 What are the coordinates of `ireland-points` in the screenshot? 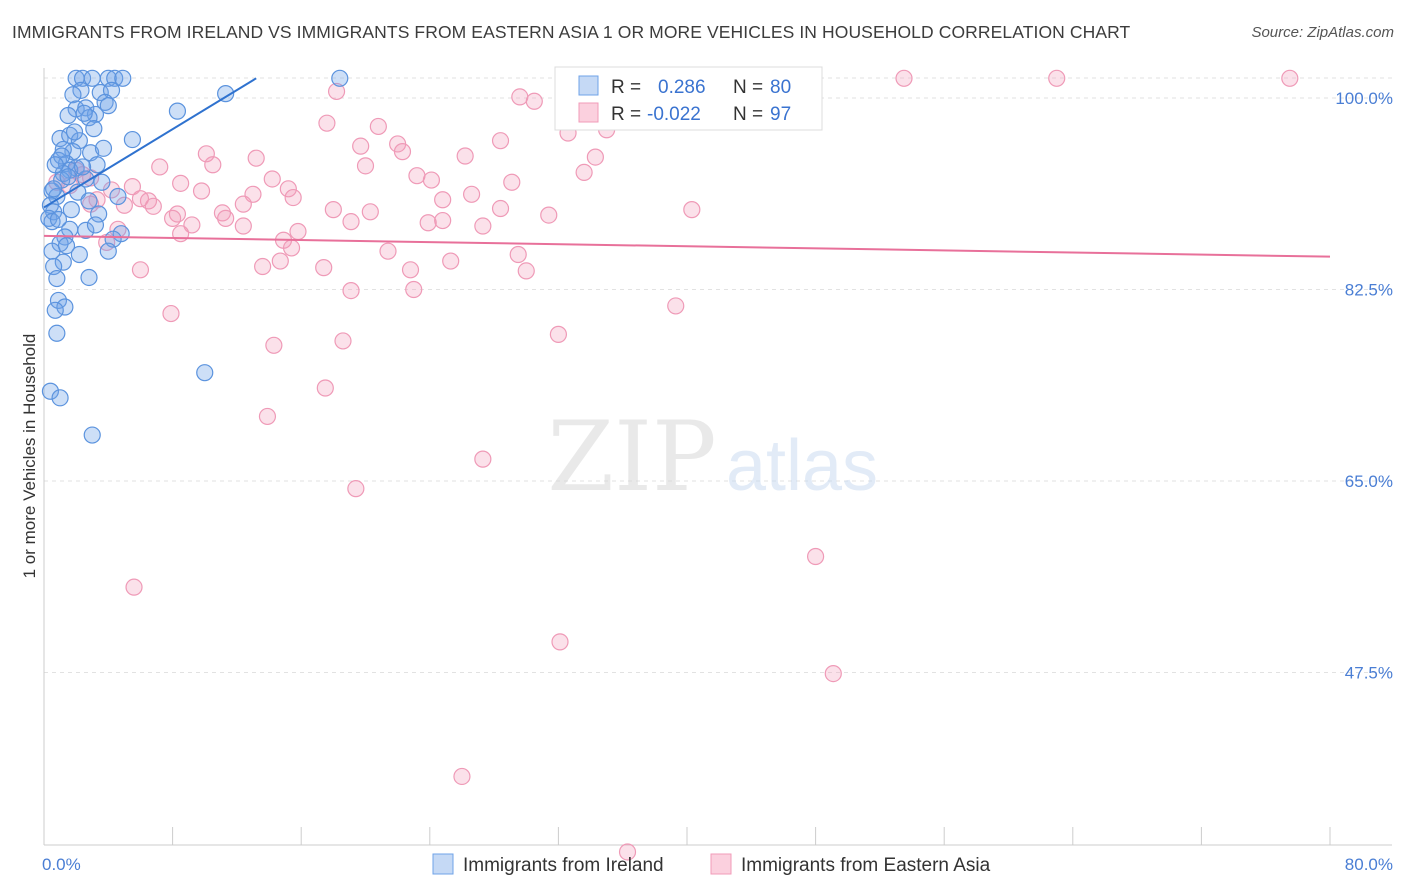 It's located at (194, 256).